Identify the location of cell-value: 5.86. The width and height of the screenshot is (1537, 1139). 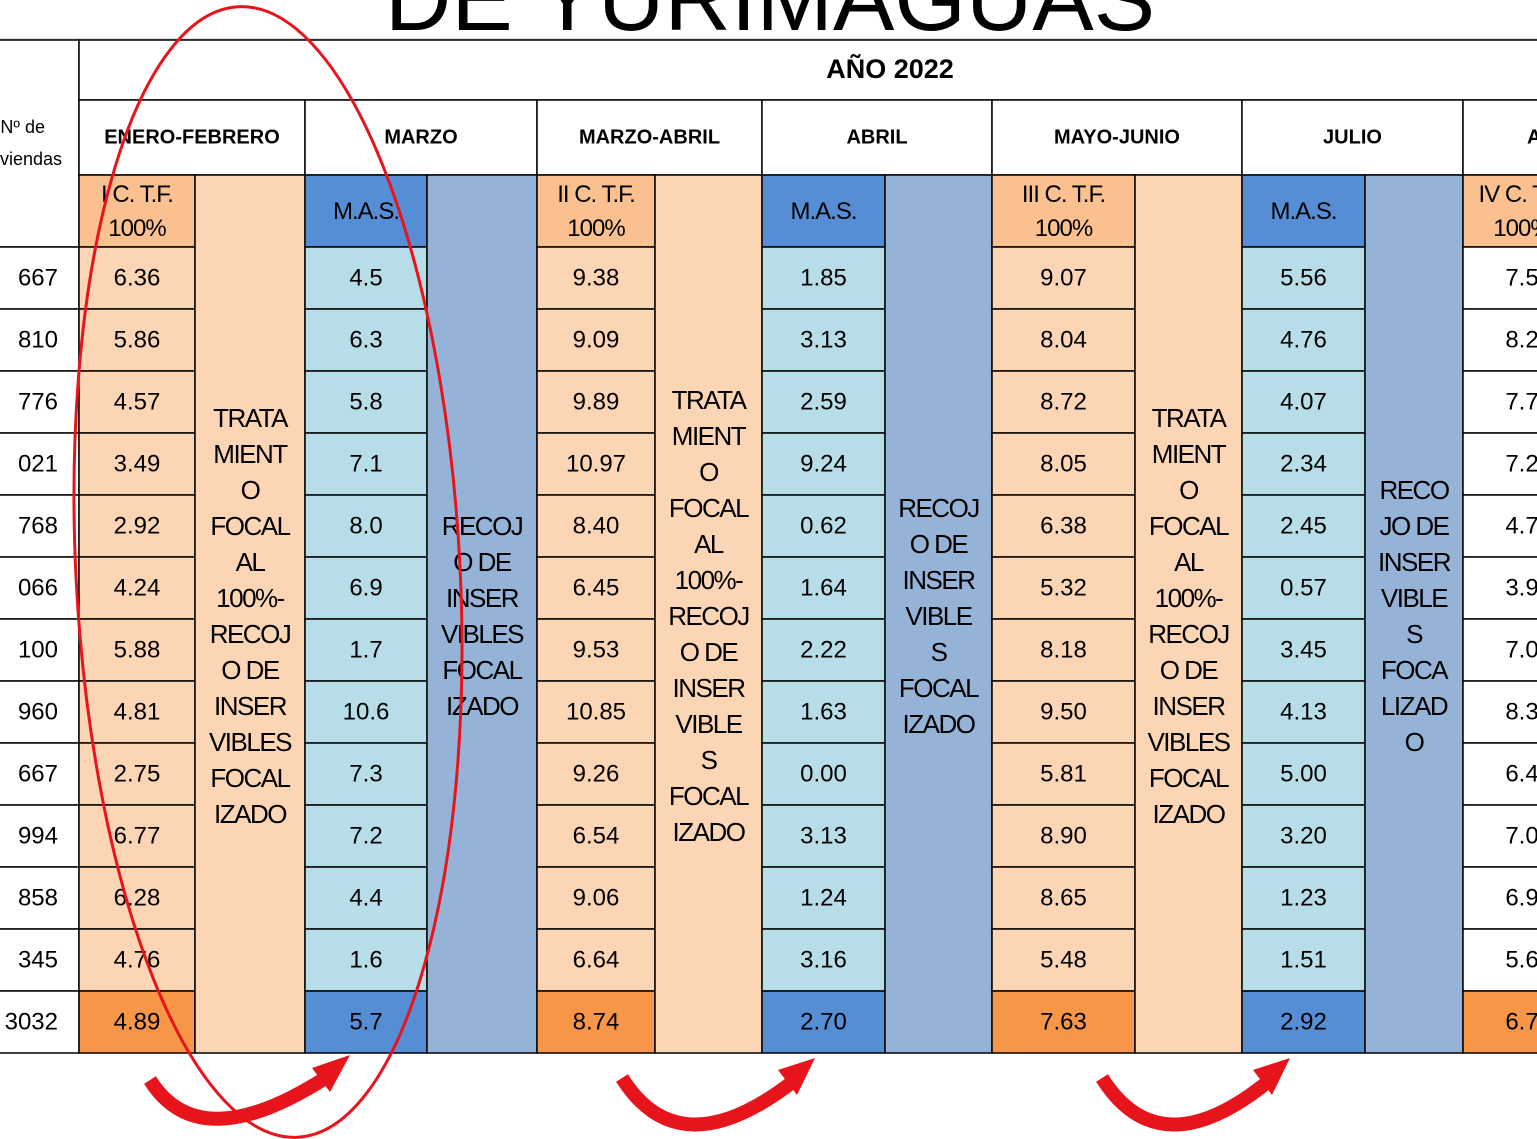
(137, 339).